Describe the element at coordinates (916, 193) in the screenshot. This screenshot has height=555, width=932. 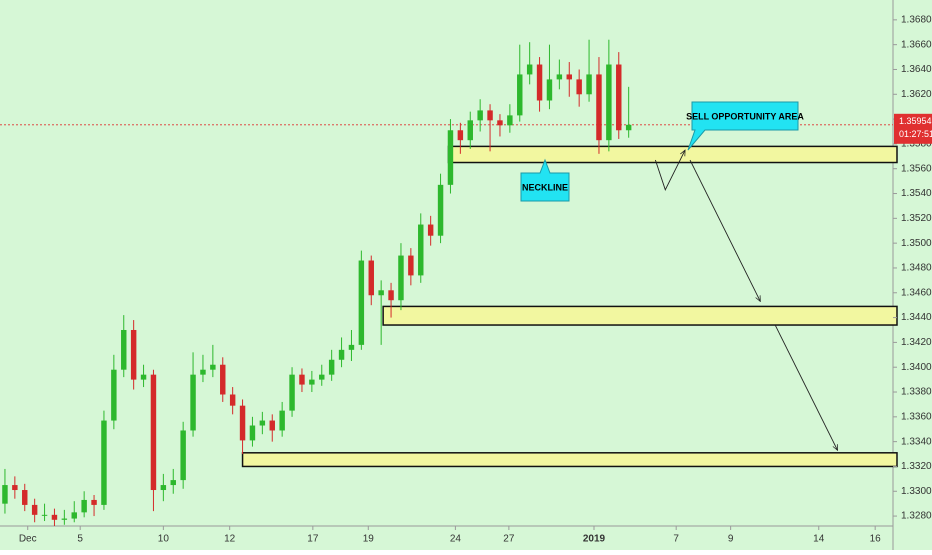
I see `y-tick-label: 1.35400` at that location.